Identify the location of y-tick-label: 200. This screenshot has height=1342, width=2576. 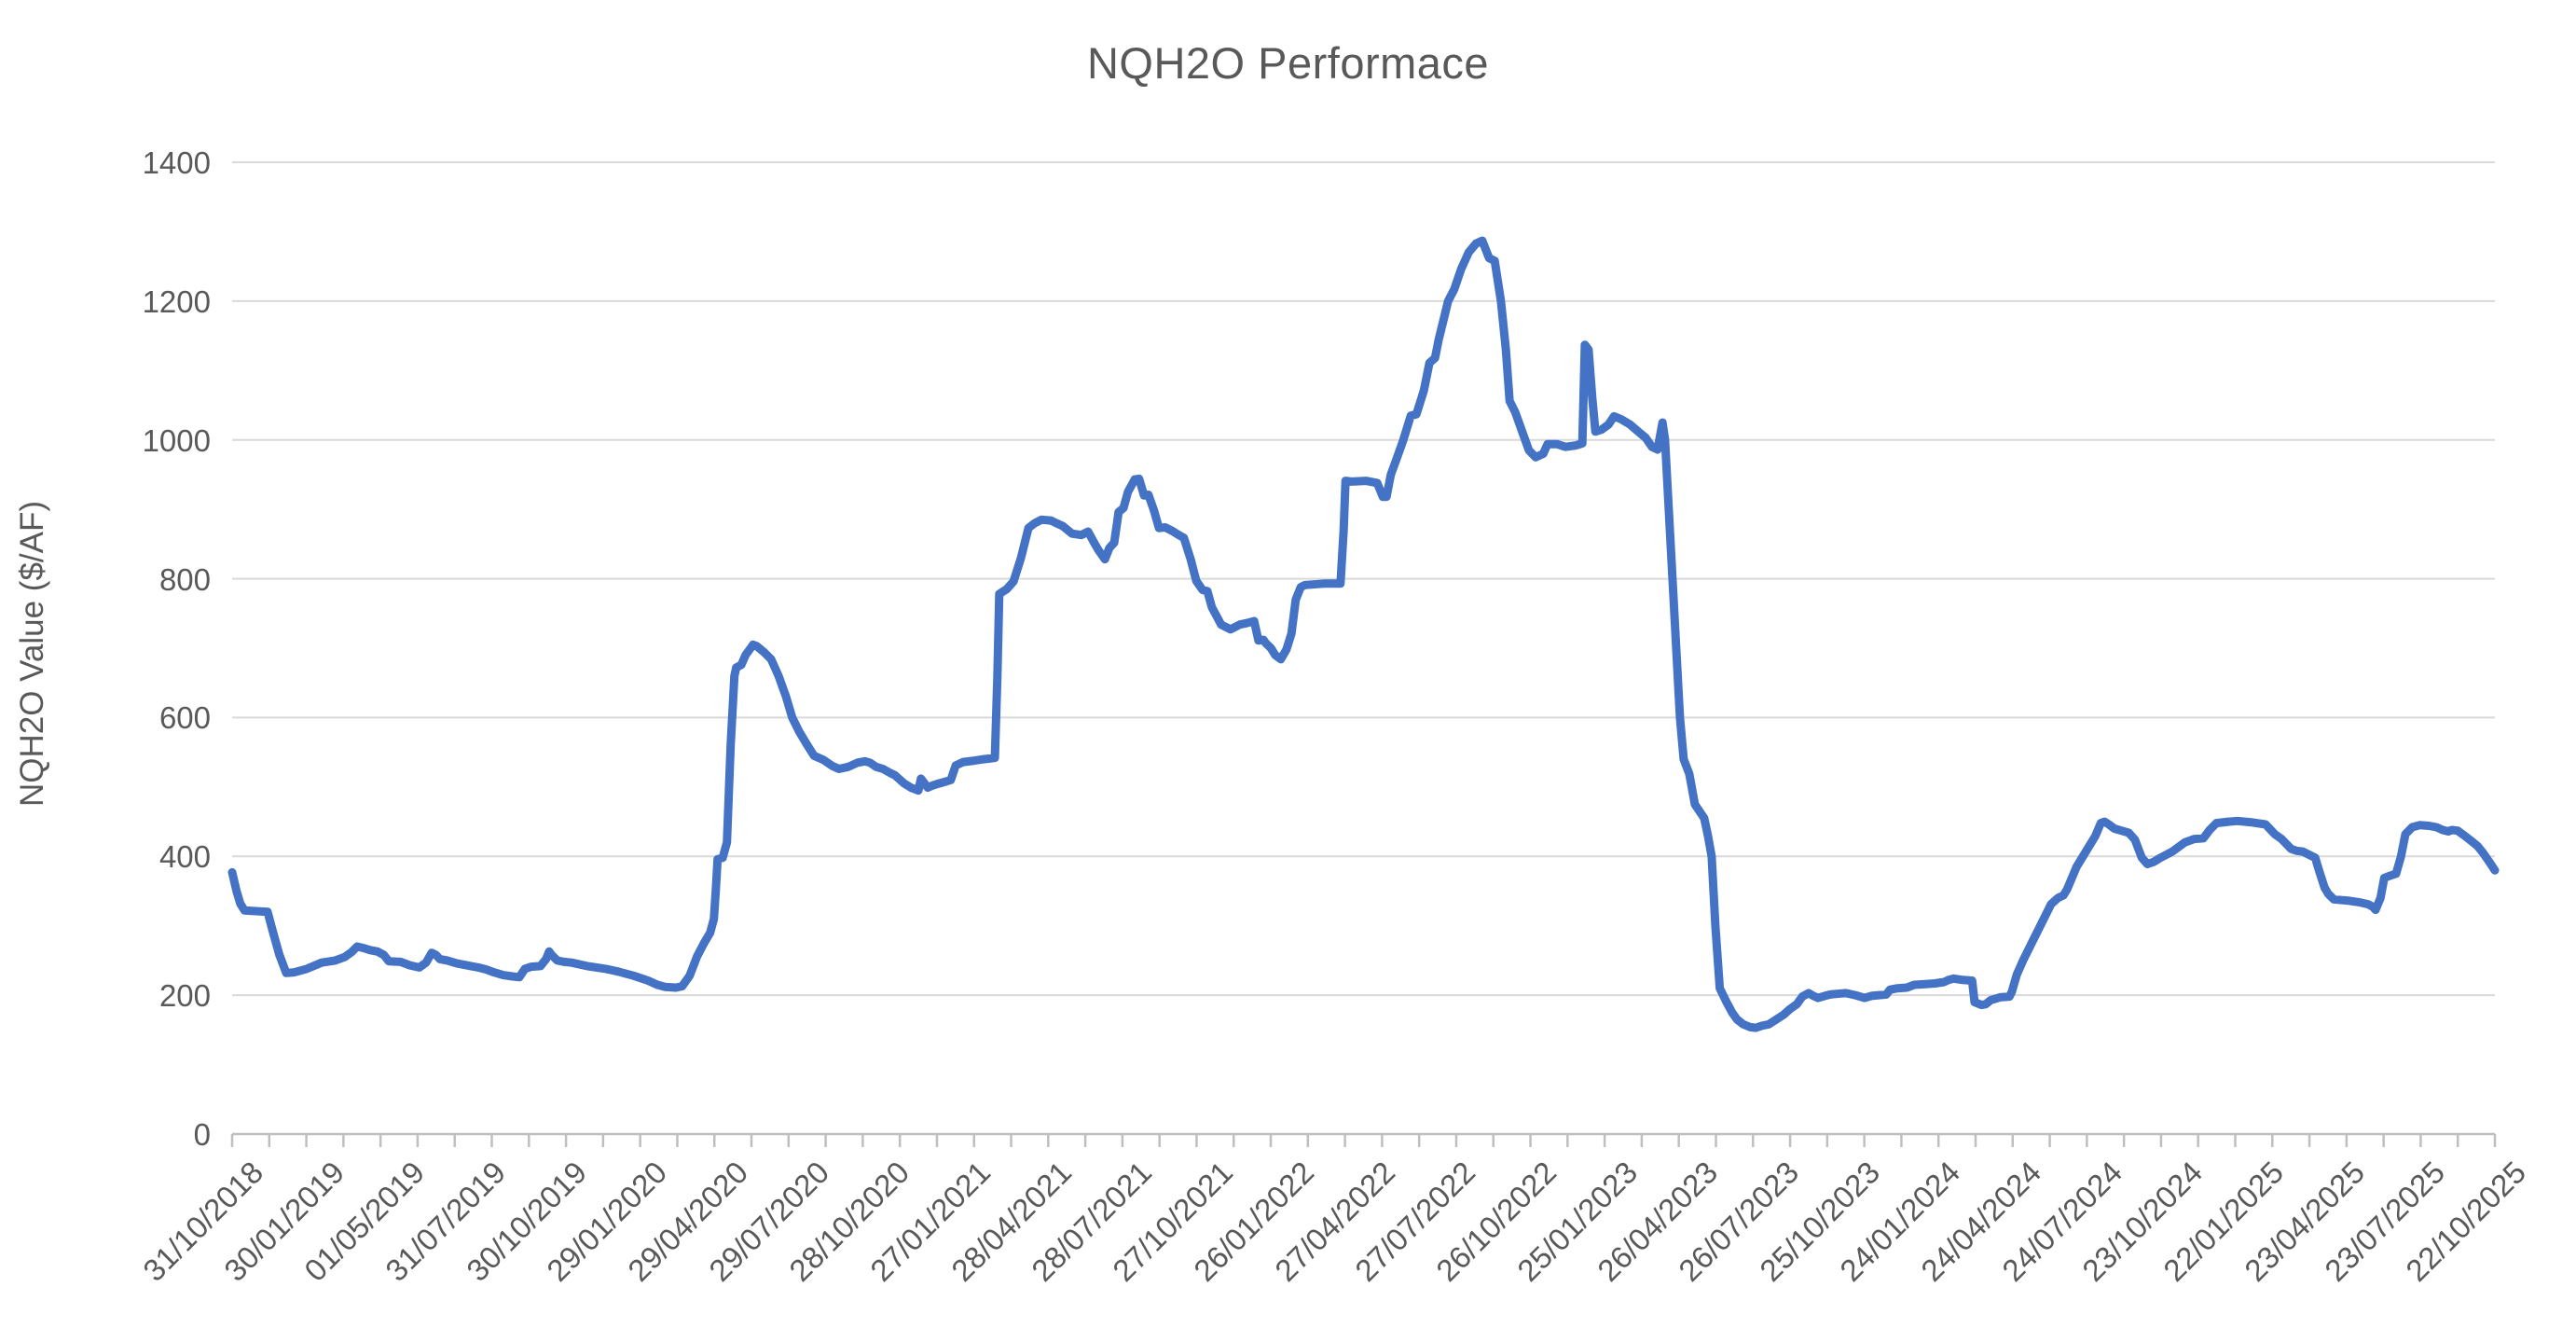
(184, 996).